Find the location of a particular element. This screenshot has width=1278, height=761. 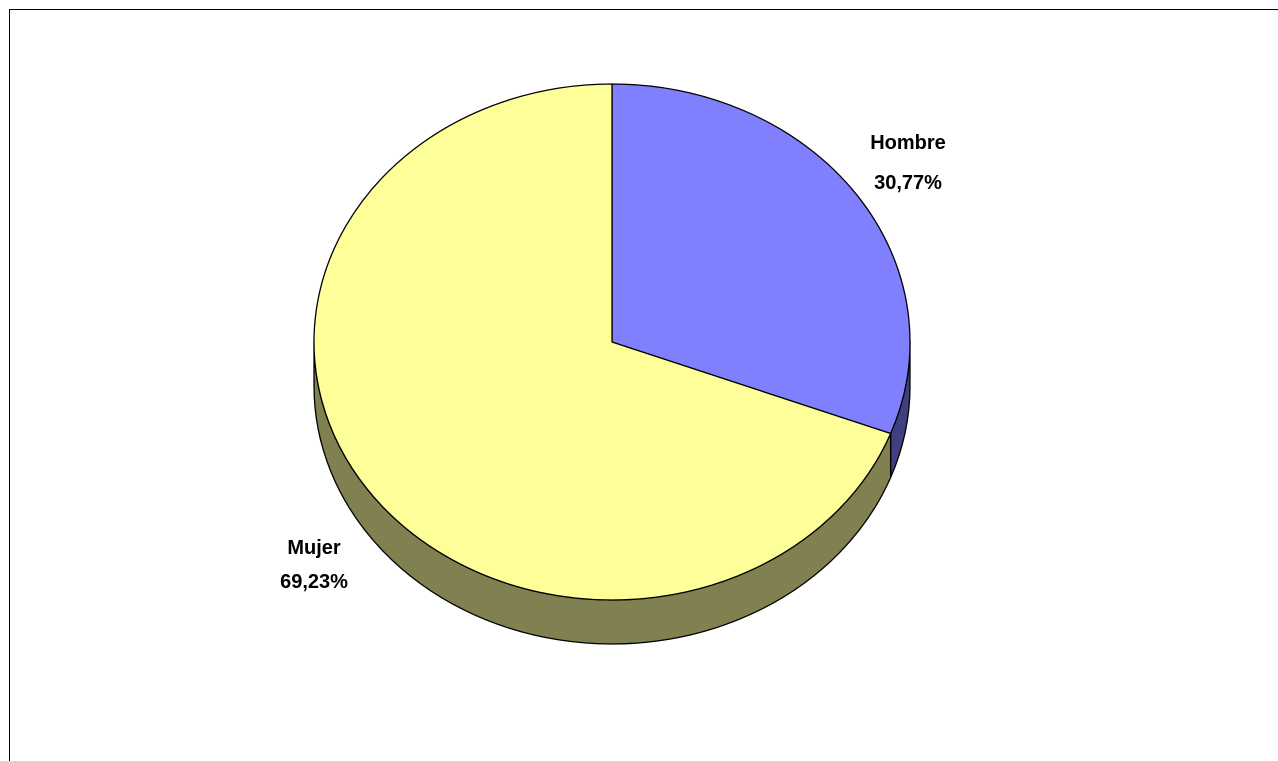

slice-label-value-hombre: 30,77% is located at coordinates (908, 183).